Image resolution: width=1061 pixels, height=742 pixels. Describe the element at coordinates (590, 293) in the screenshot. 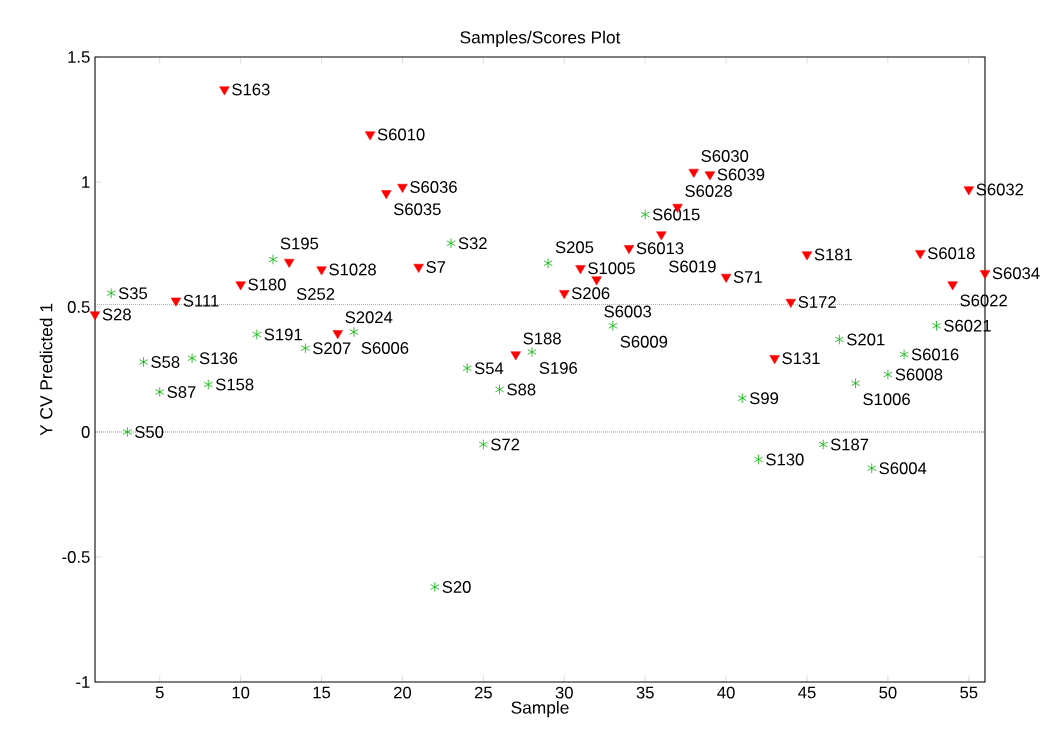

I see `annotation: S206` at that location.